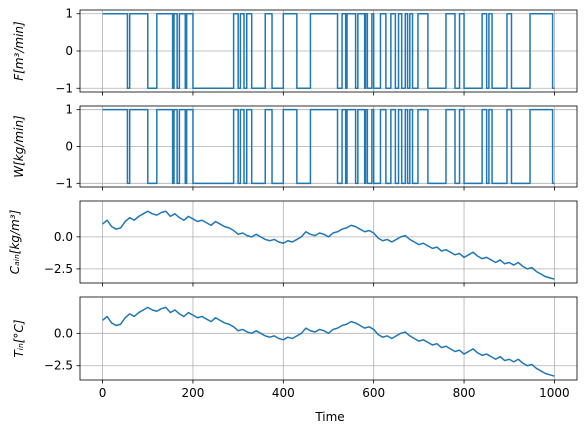 This screenshot has height=434, width=588. What do you see at coordinates (373, 393) in the screenshot?
I see `x-tick-label: 600` at bounding box center [373, 393].